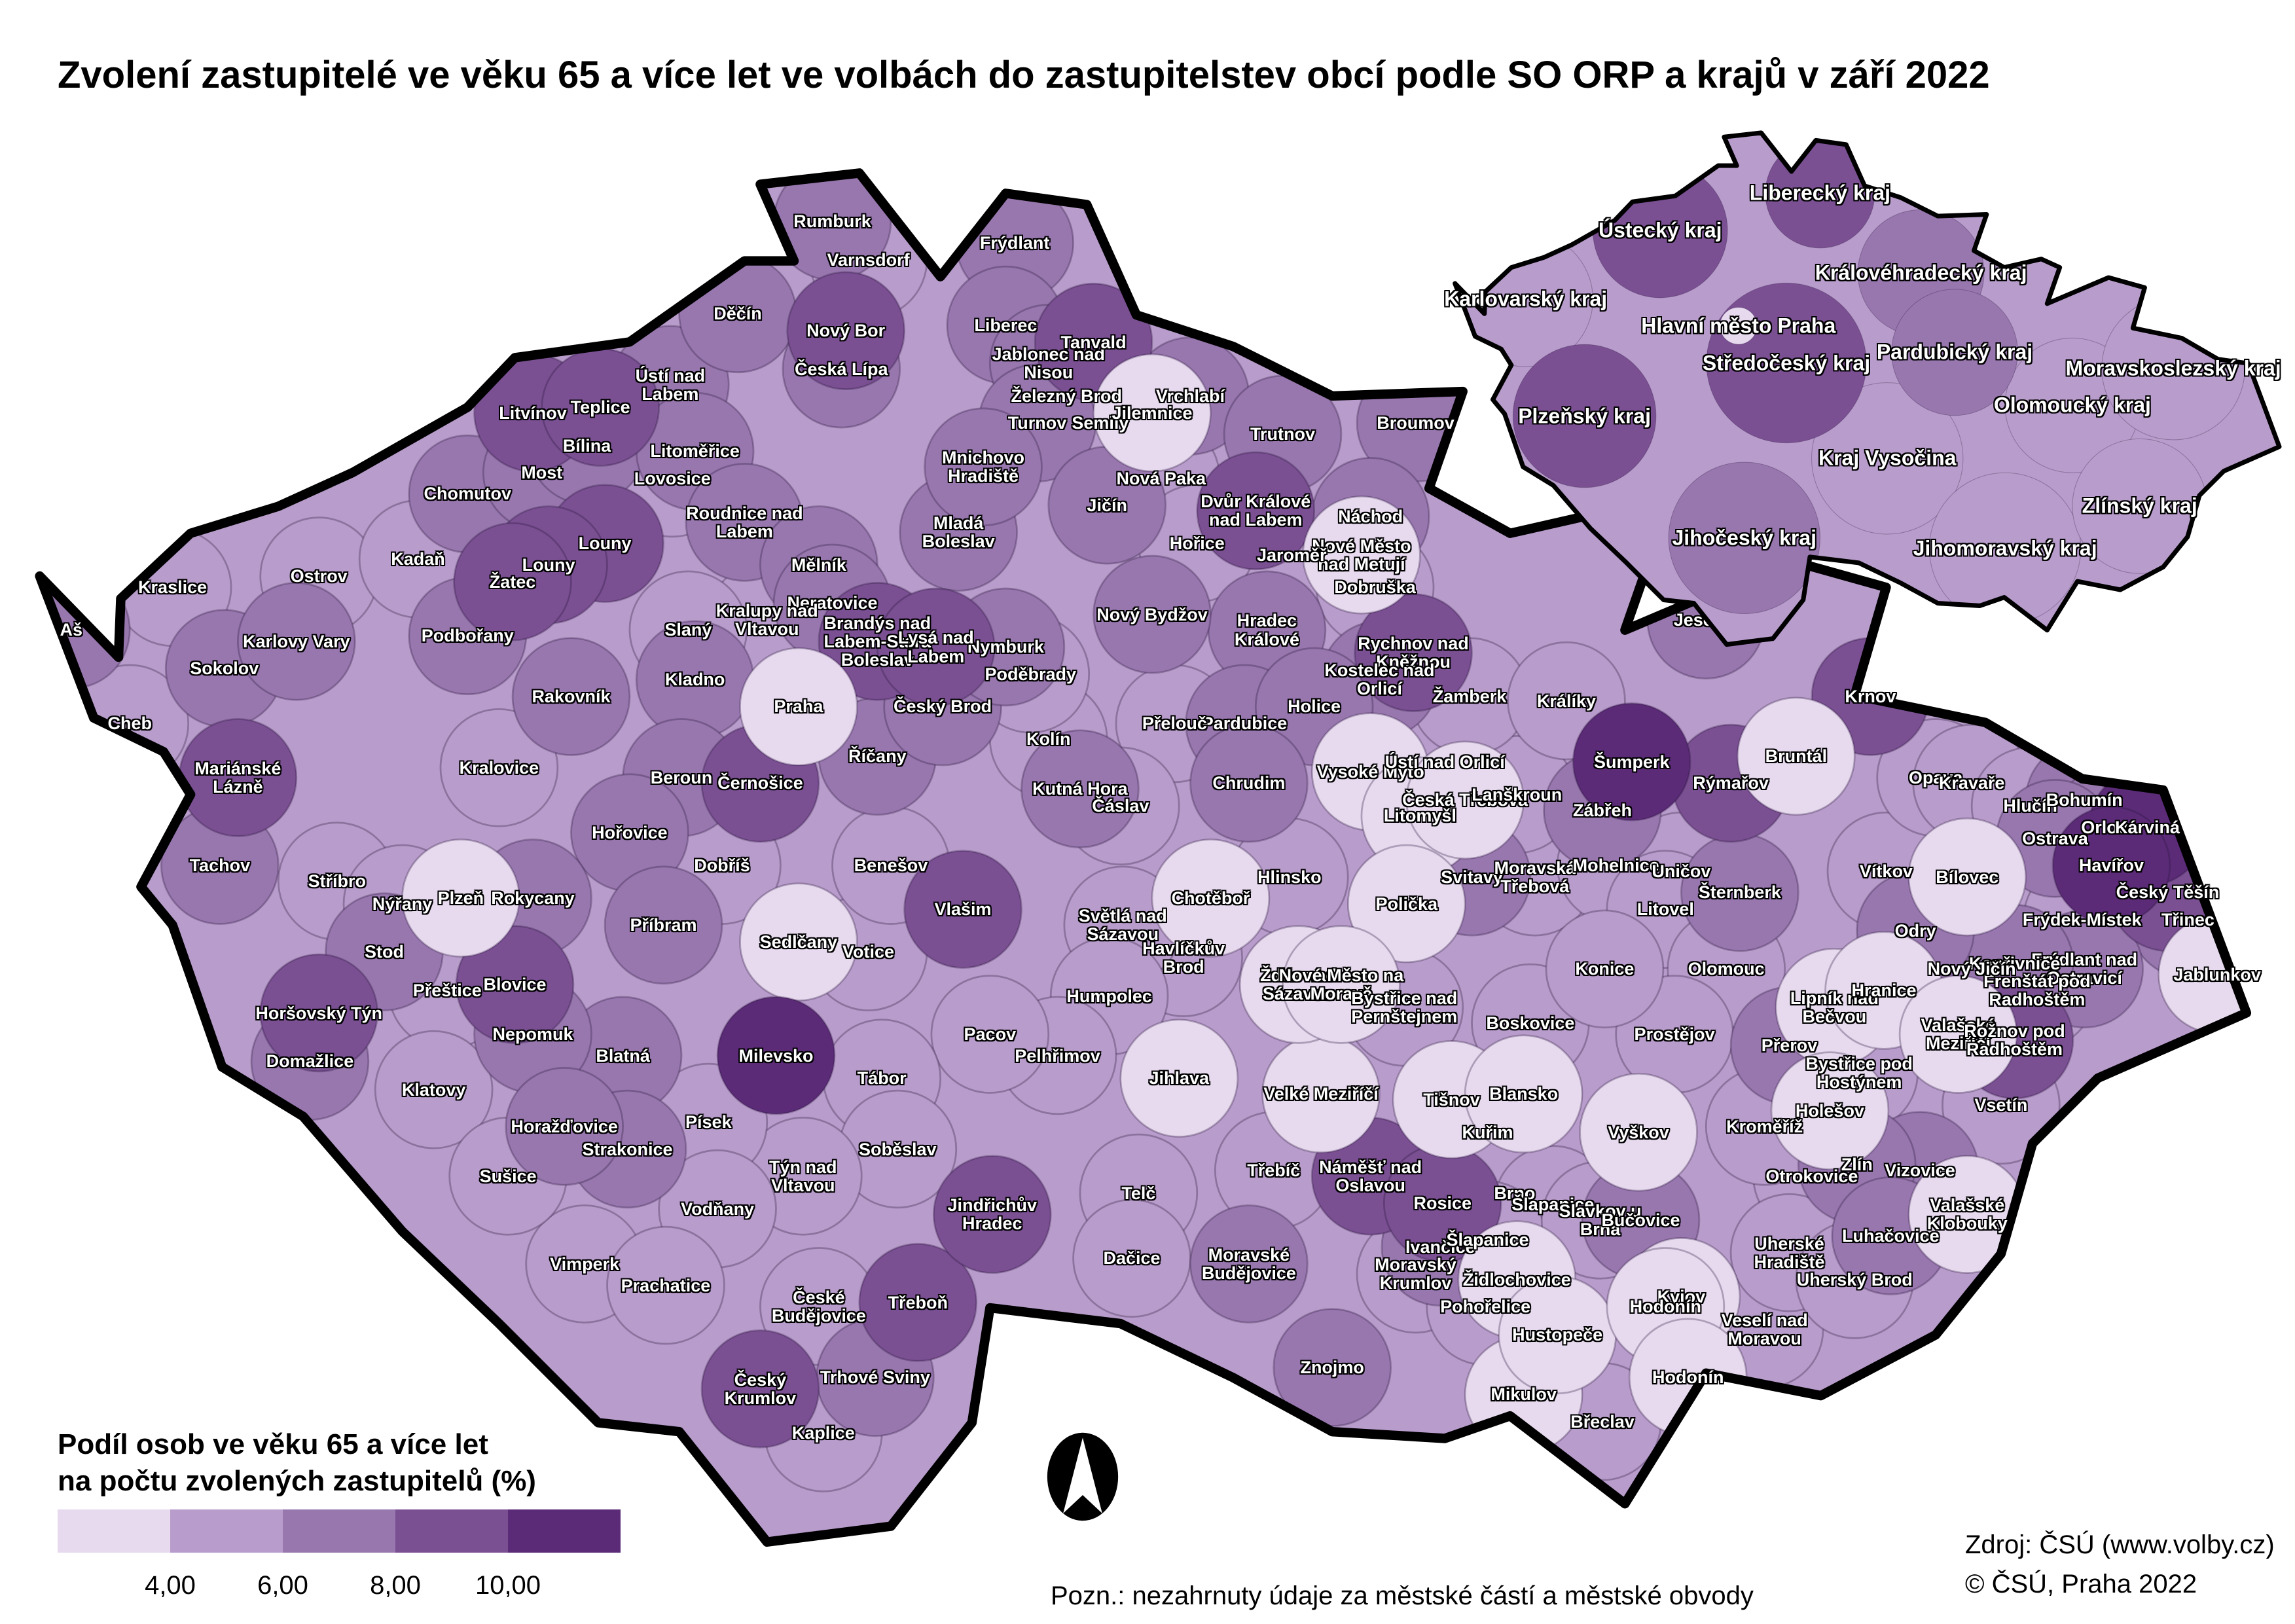  I want to click on kraj-label: Olomoucký kraj, so click(2072, 405).